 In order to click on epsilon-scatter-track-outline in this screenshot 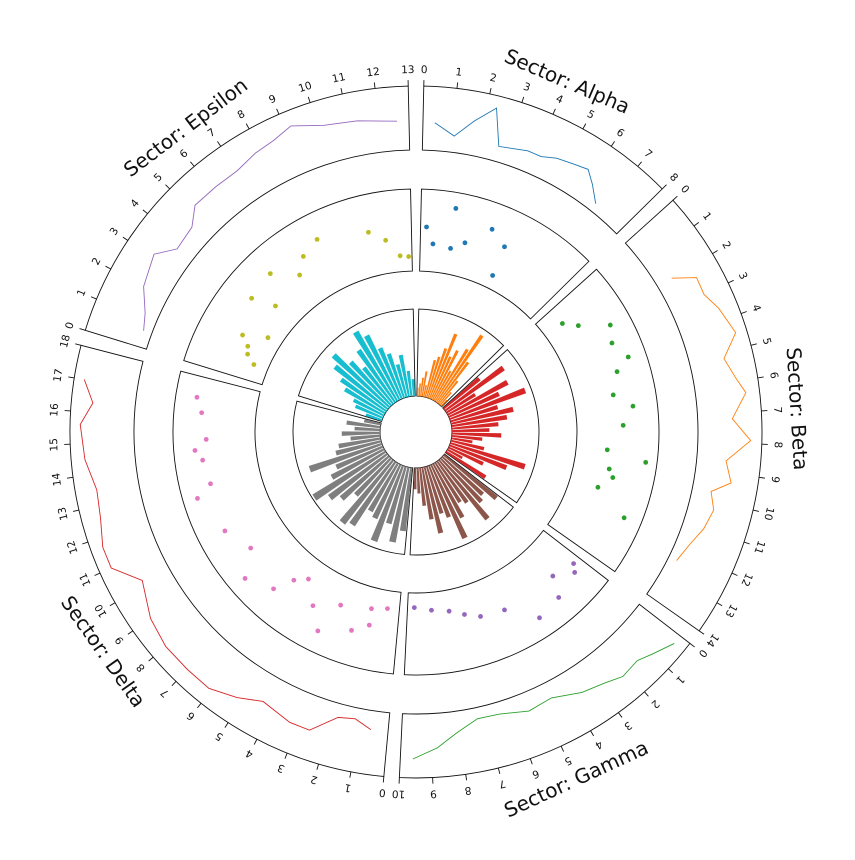, I will do `click(298, 287)`.